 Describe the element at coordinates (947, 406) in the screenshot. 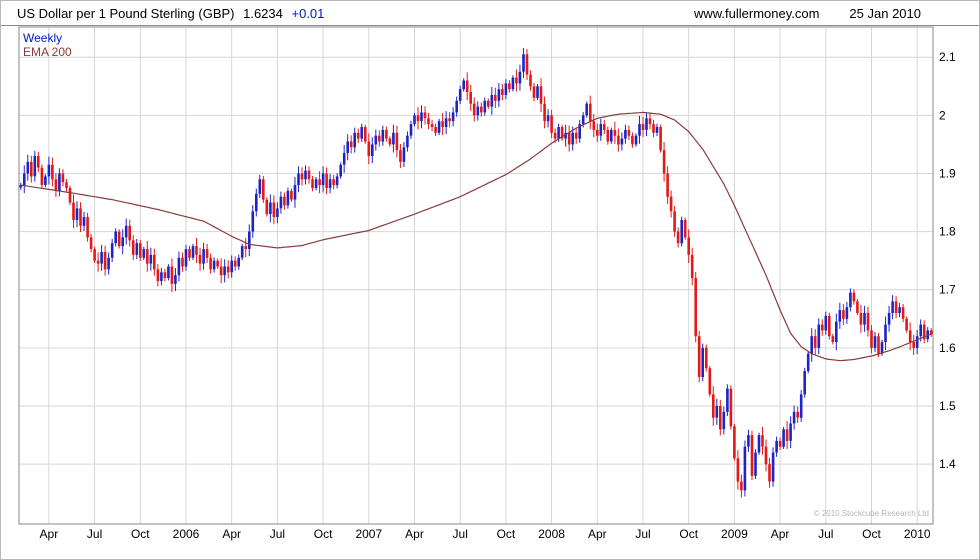

I see `y-axis-tick-label: 1.5` at that location.